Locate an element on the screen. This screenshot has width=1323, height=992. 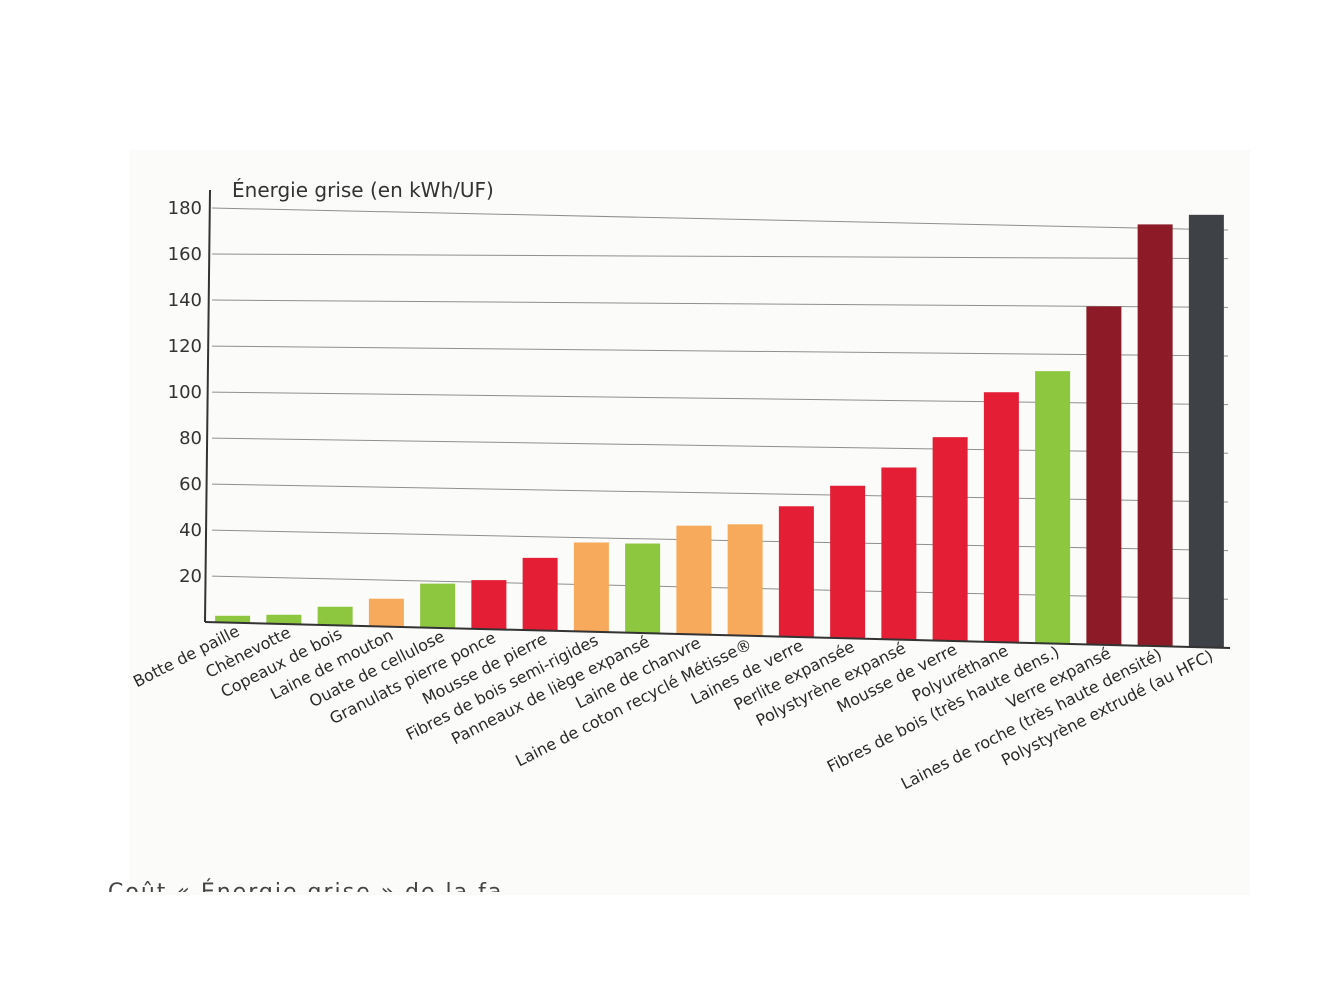
y-tick-label: 120 is located at coordinates (185, 346).